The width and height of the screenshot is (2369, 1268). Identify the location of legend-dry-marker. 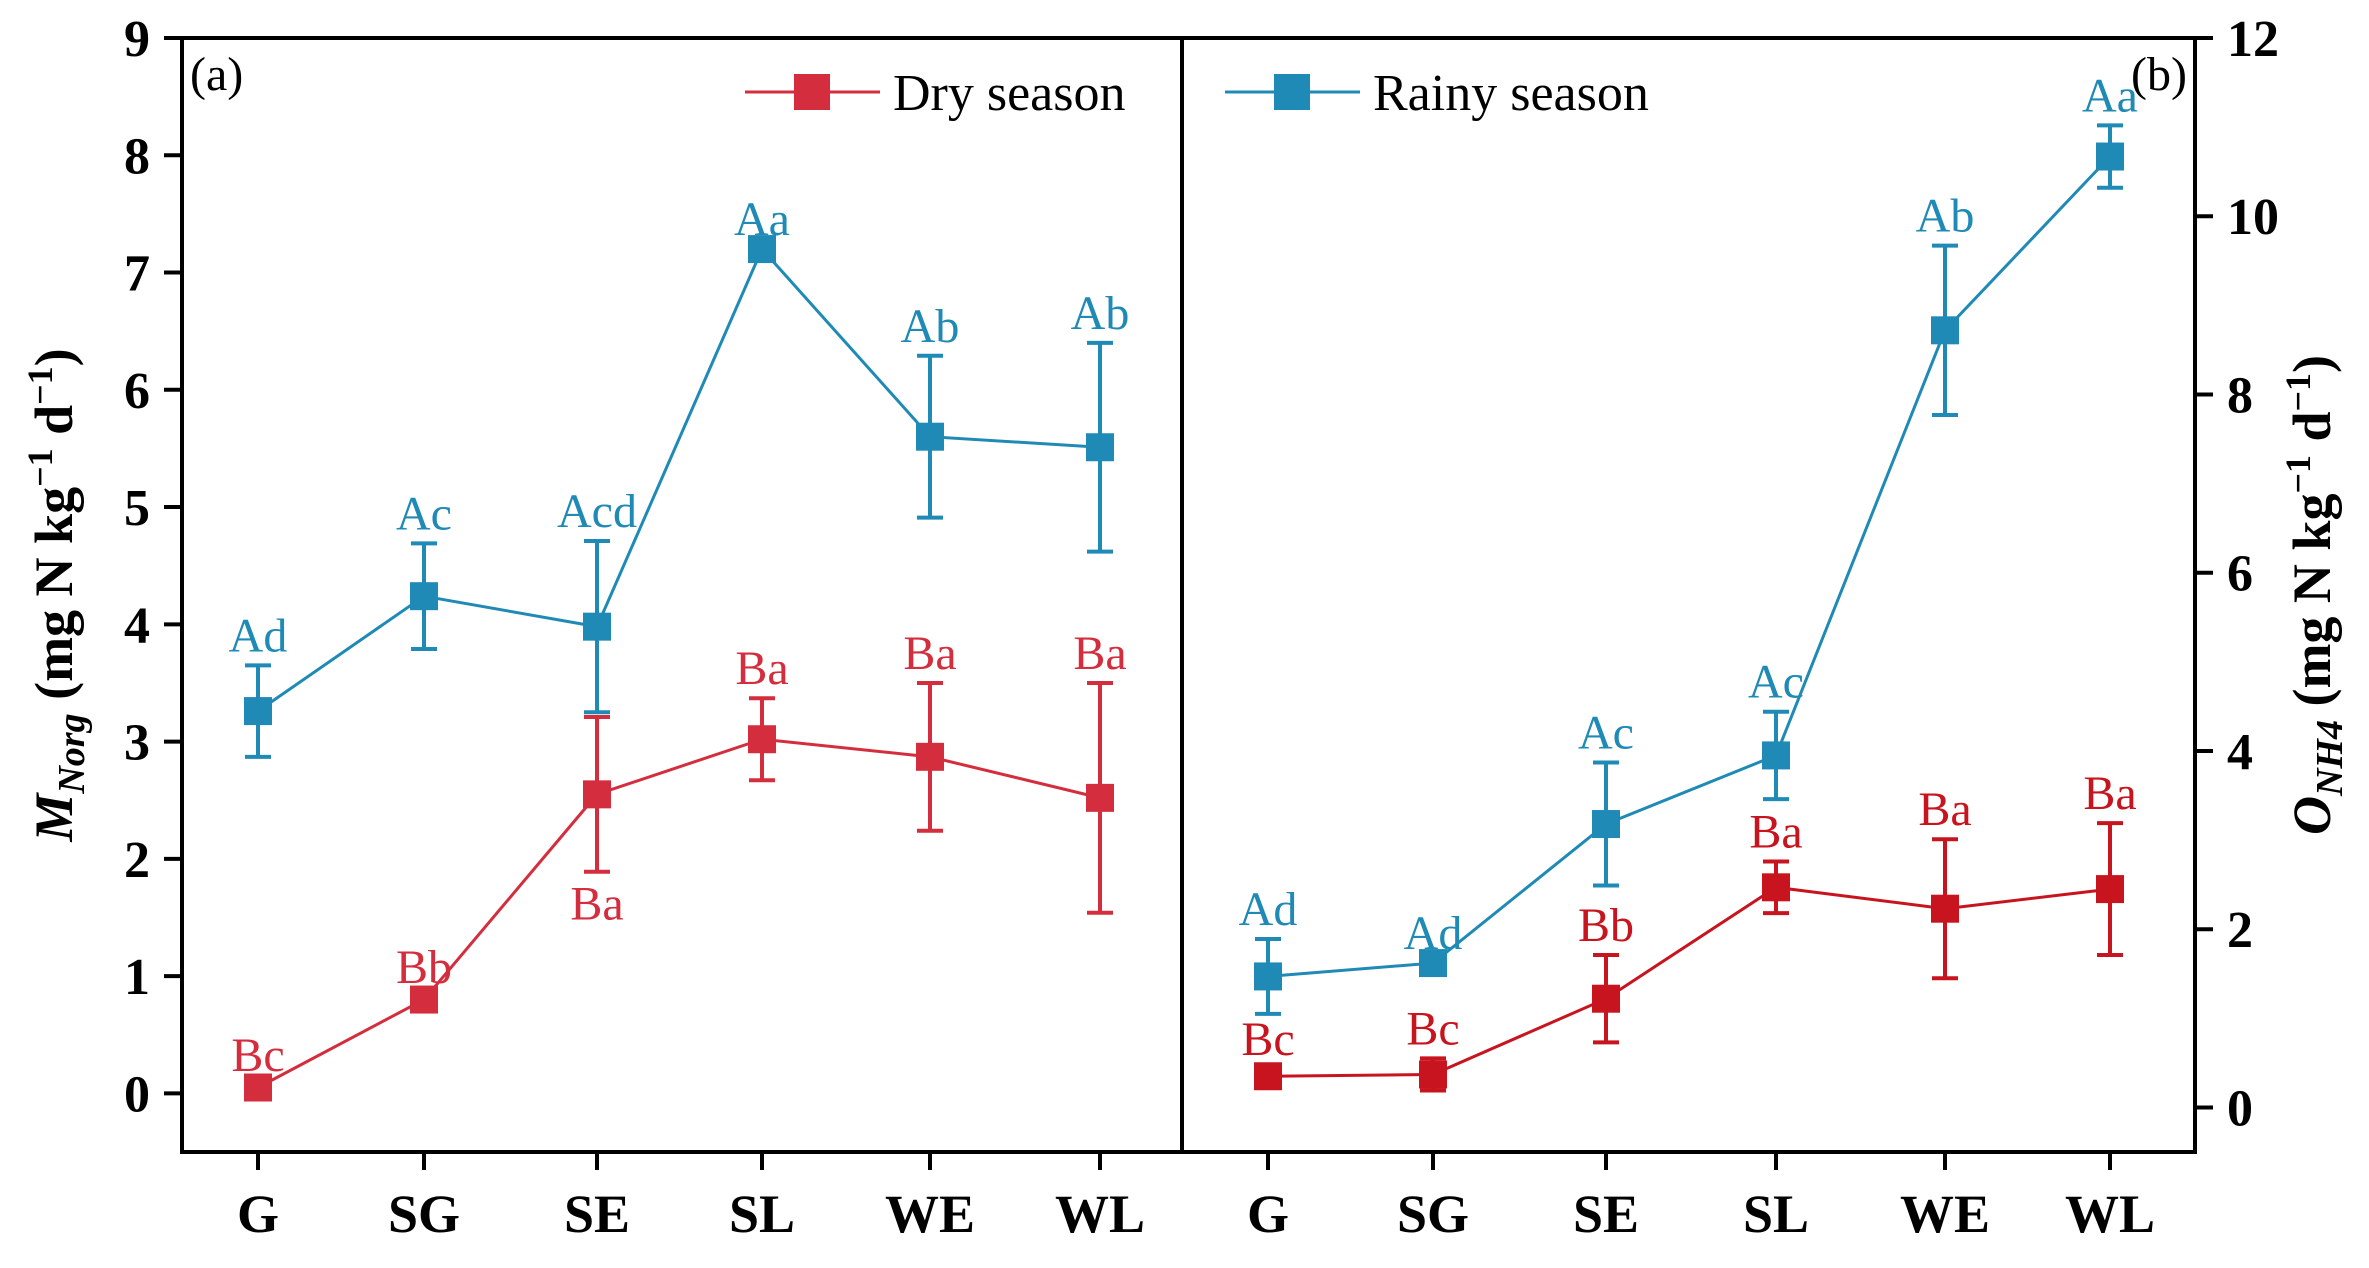
(812, 92).